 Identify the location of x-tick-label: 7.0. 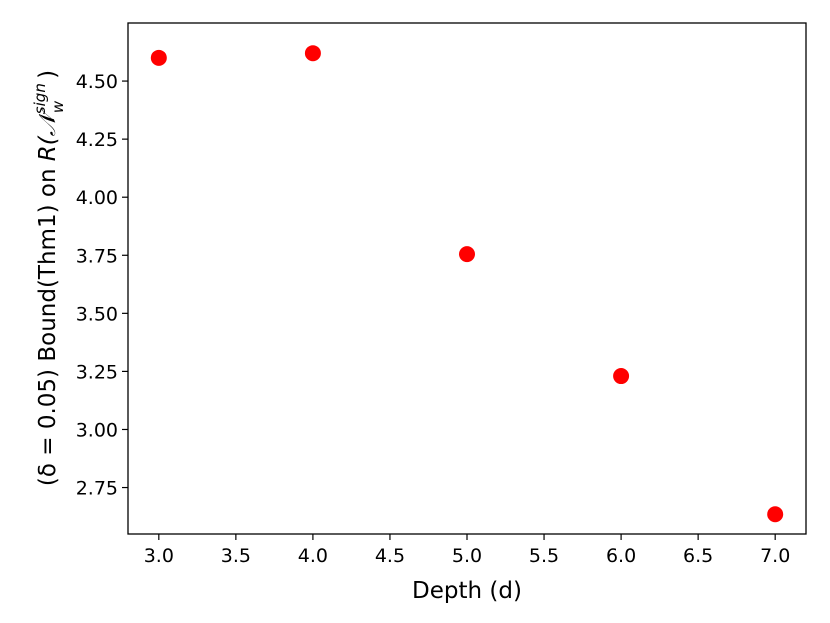
(775, 556).